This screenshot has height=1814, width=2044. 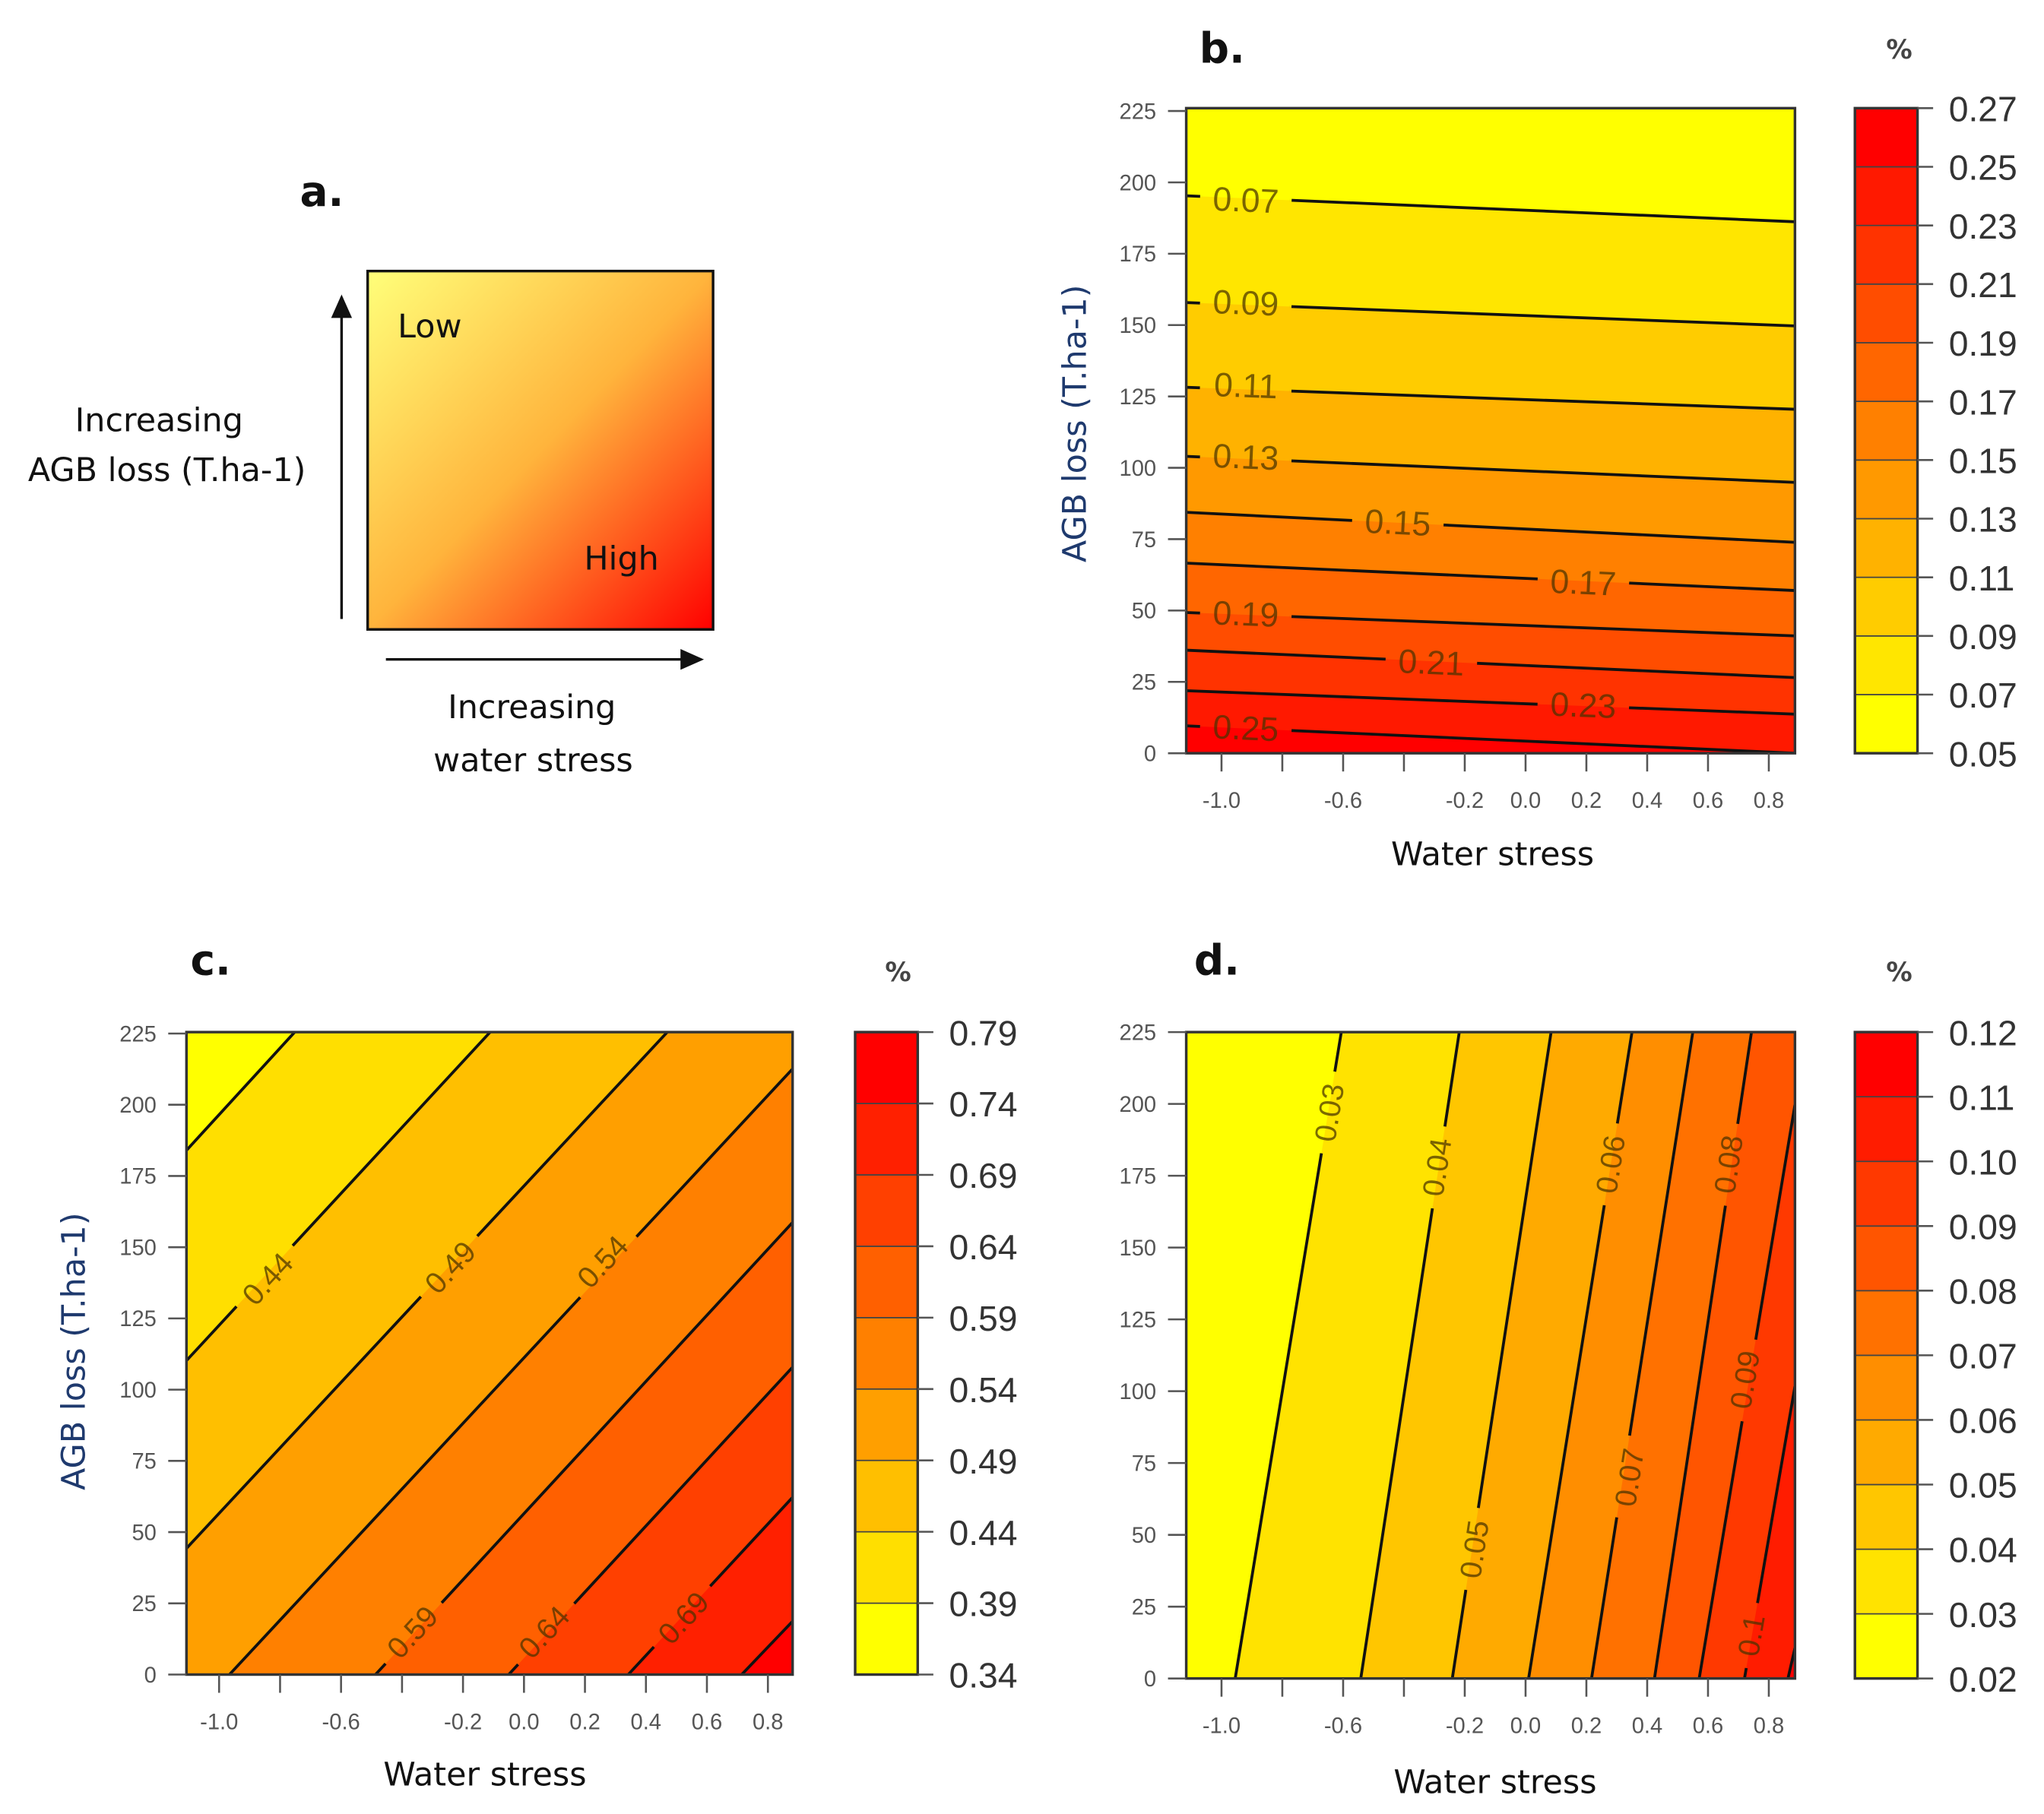 I want to click on x-axis-title: Water stress, so click(x=1492, y=855).